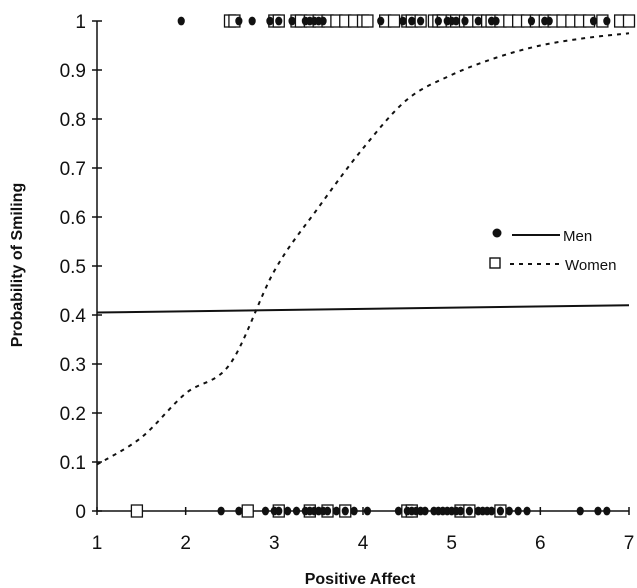 The width and height of the screenshot is (637, 588). Describe the element at coordinates (451, 543) in the screenshot. I see `x-tick-label: 5` at that location.